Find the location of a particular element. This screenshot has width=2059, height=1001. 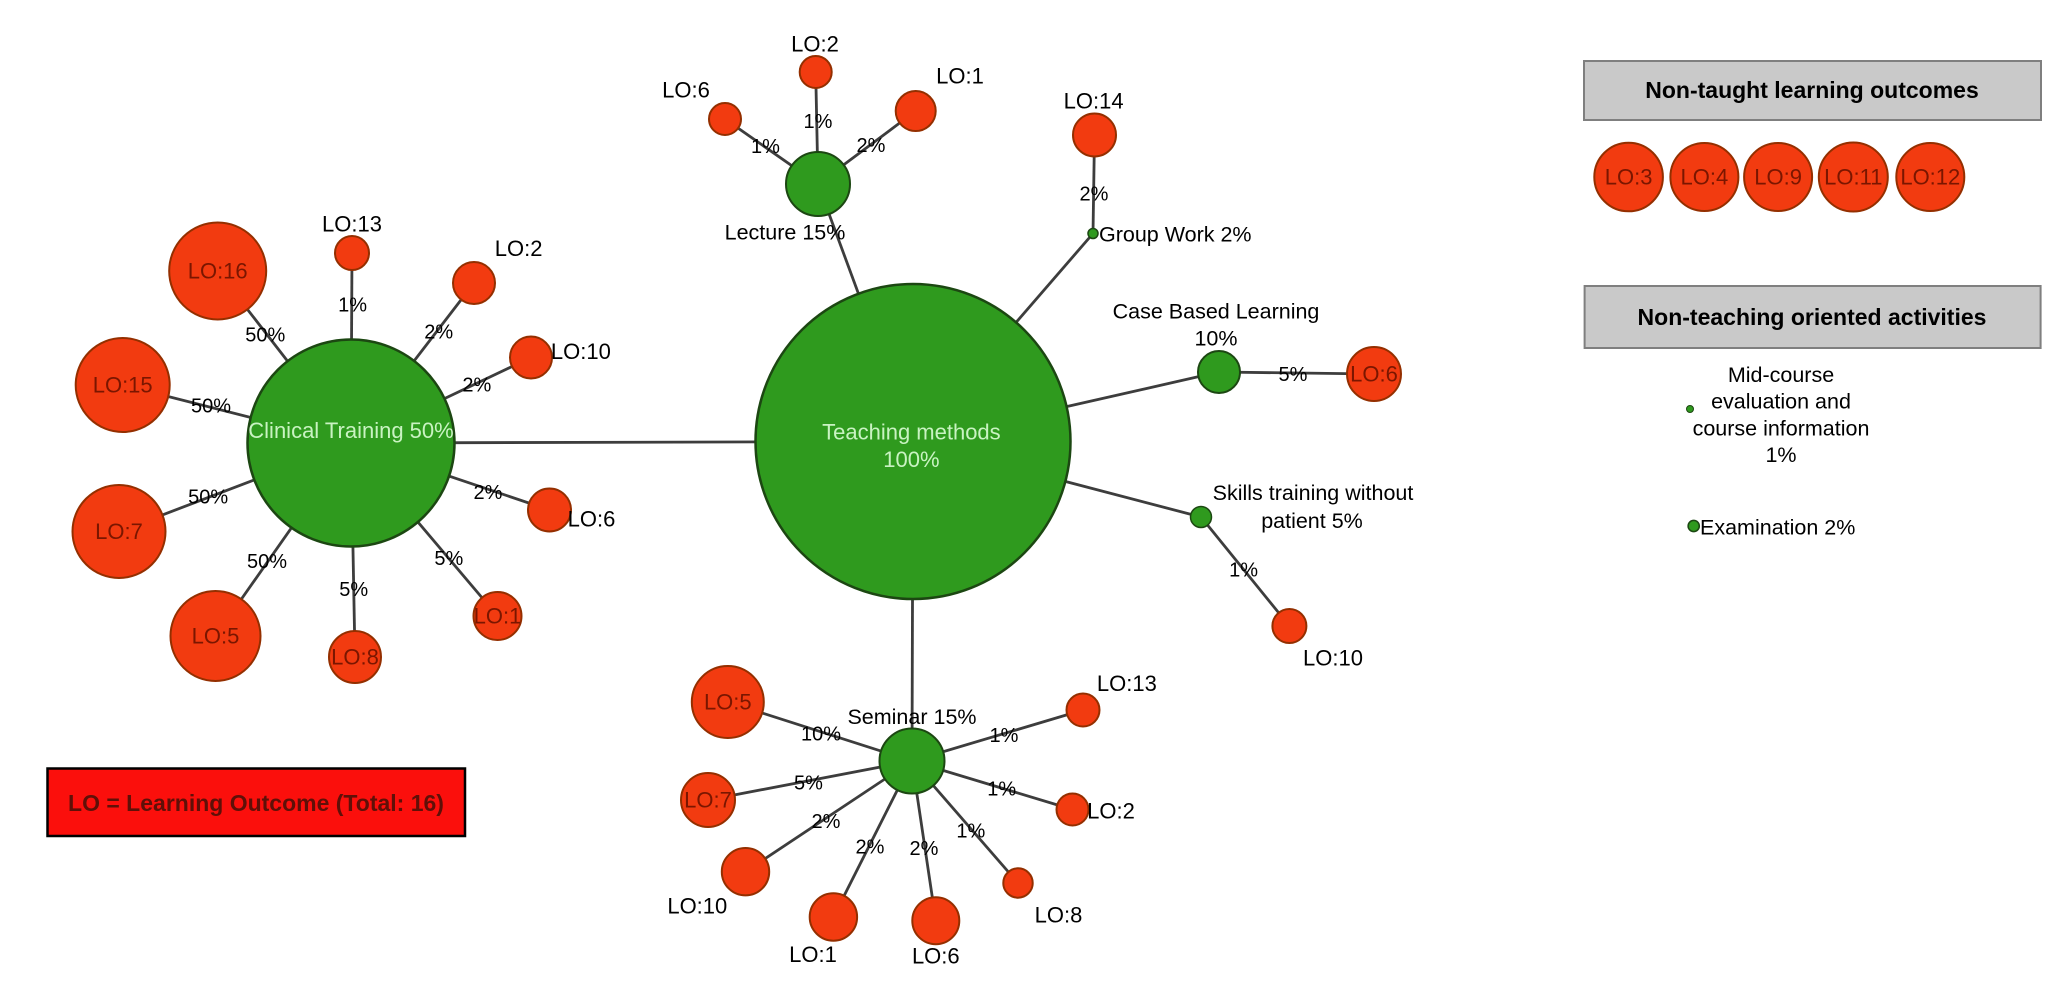

svg-text: Clinical Training 50% is located at coordinates (350, 430).